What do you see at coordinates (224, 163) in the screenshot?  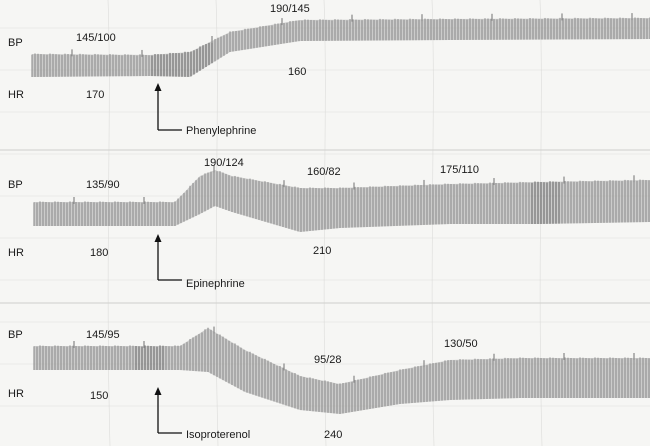 I see `bp-value-peak: 190/124` at bounding box center [224, 163].